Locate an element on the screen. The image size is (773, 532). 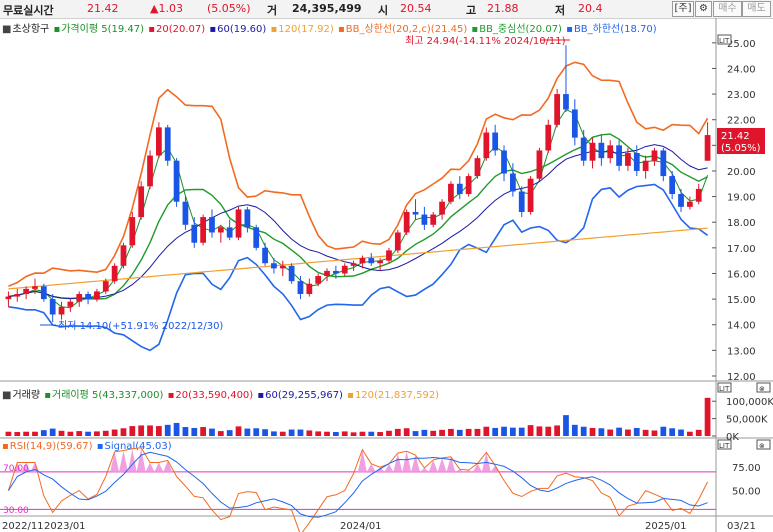
x-axis-label: 2023/01 is located at coordinates (65, 526).